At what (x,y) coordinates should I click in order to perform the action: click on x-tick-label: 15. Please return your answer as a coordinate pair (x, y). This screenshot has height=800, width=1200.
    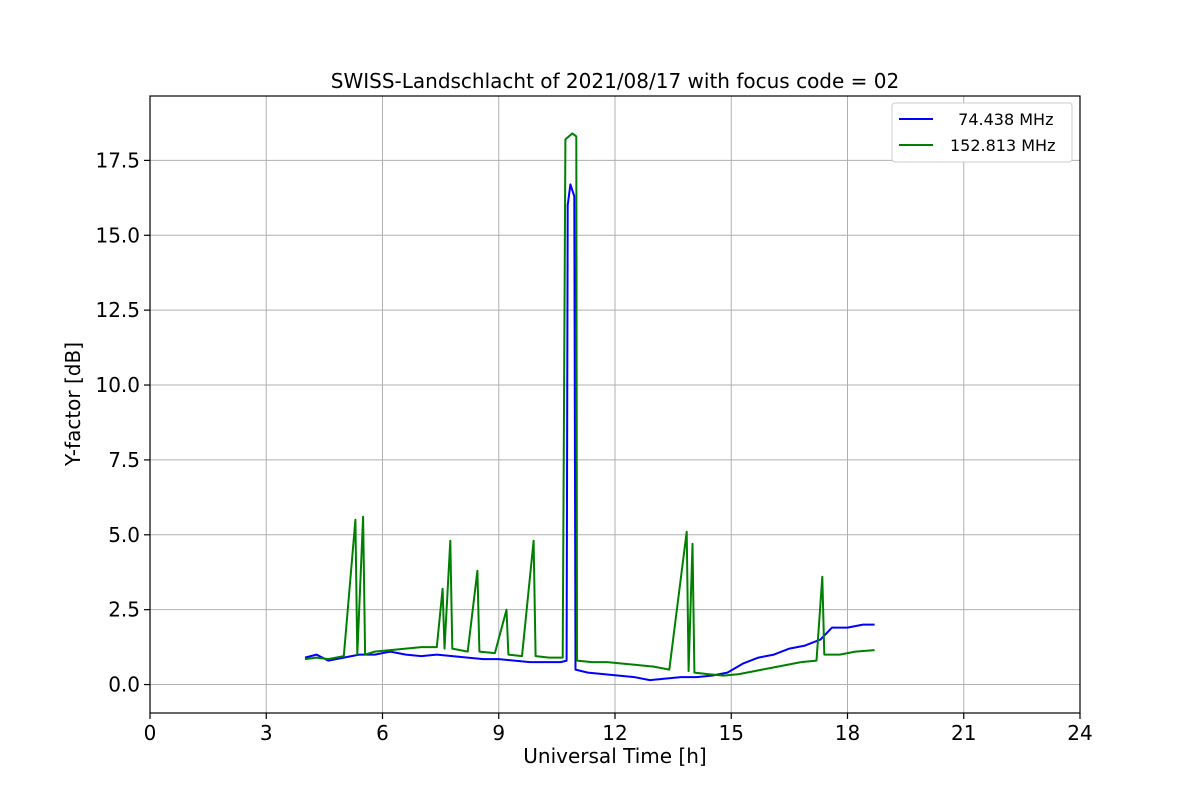
    Looking at the image, I should click on (731, 733).